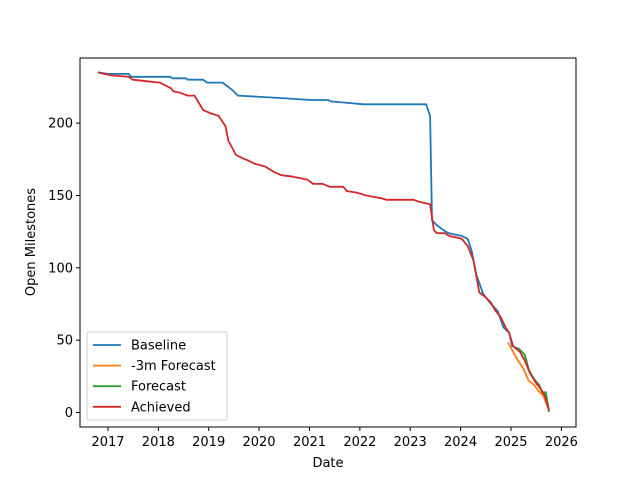  I want to click on y-tick-label-4: 200, so click(60, 124).